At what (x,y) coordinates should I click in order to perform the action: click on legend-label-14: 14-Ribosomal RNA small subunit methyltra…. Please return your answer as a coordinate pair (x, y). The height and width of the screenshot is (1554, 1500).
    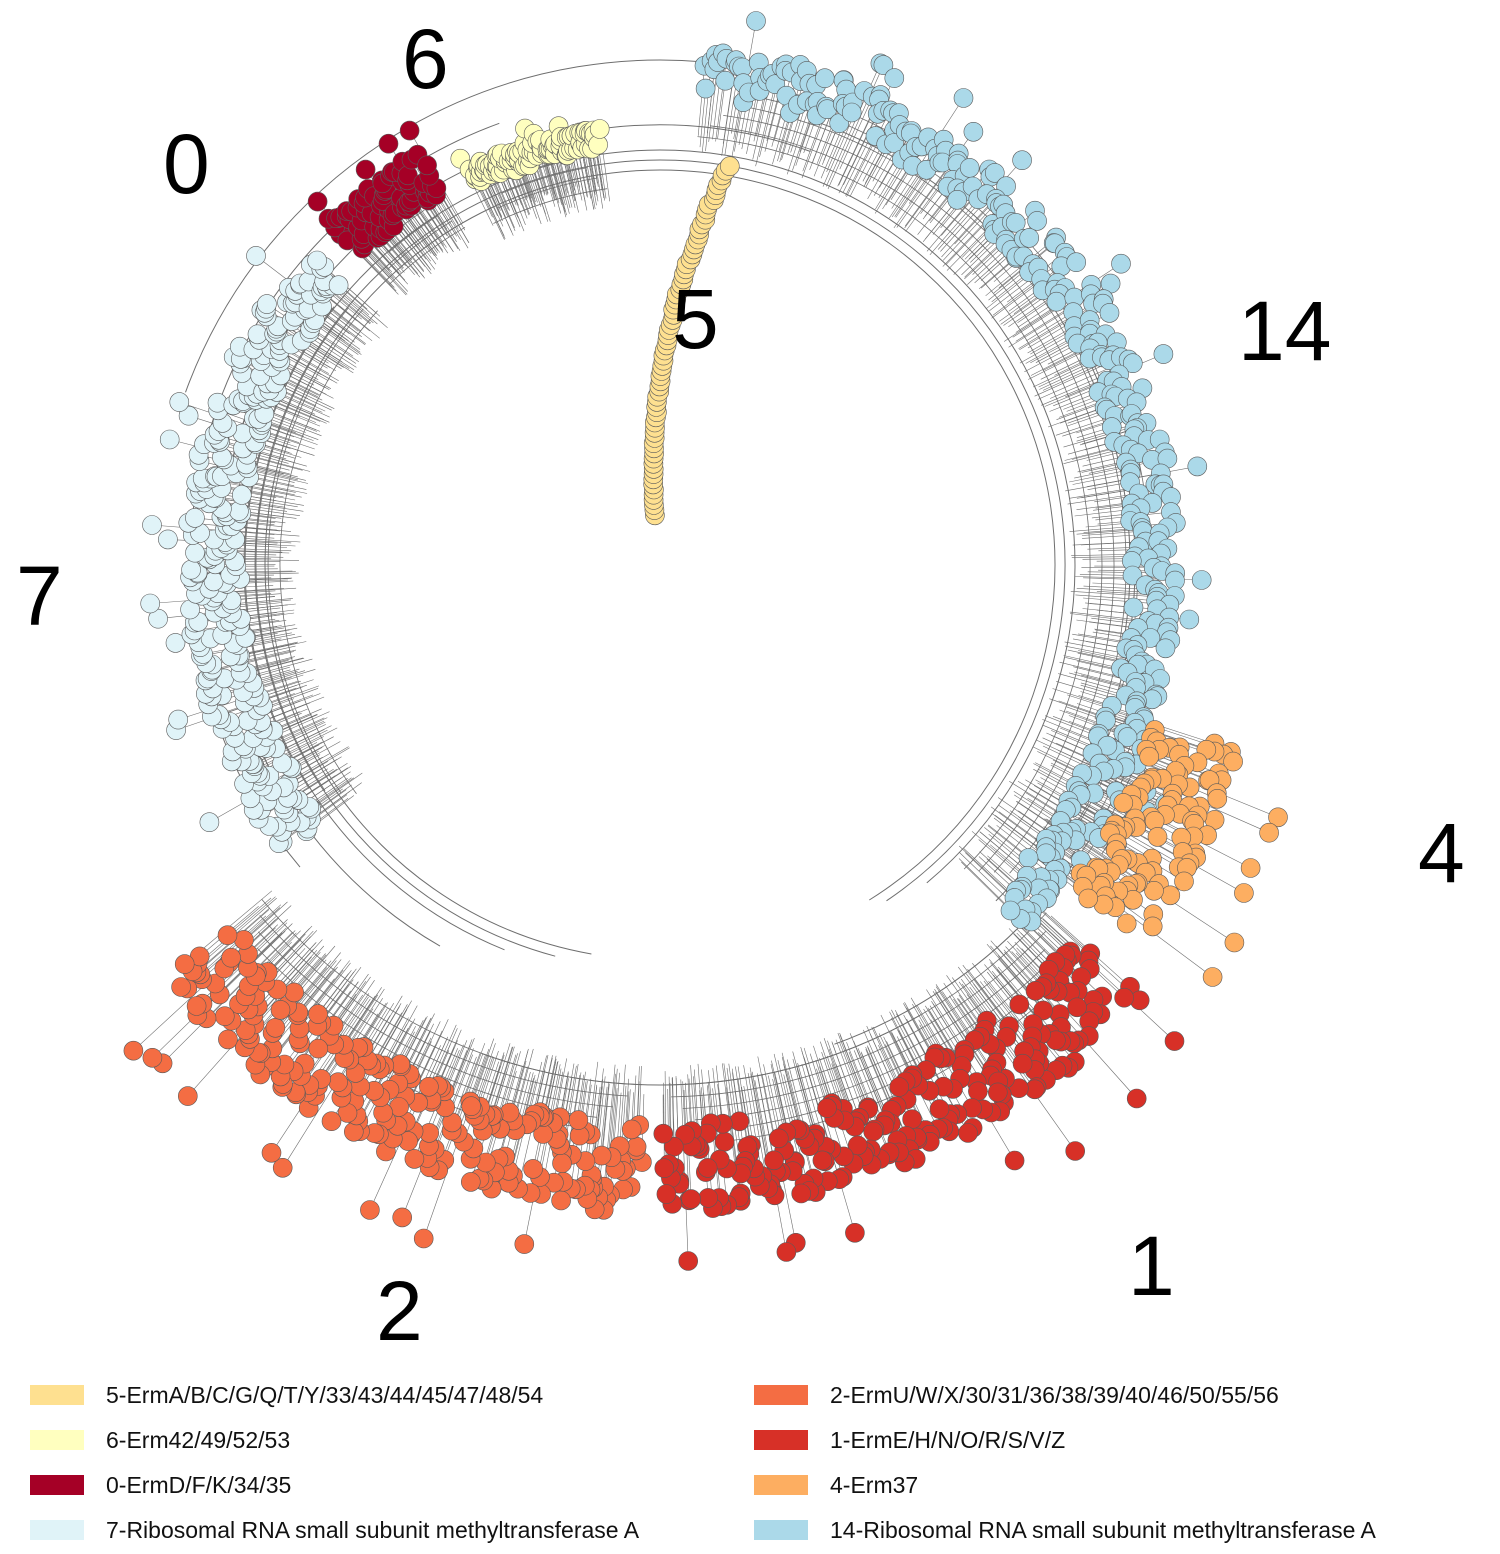
    Looking at the image, I should click on (1103, 1529).